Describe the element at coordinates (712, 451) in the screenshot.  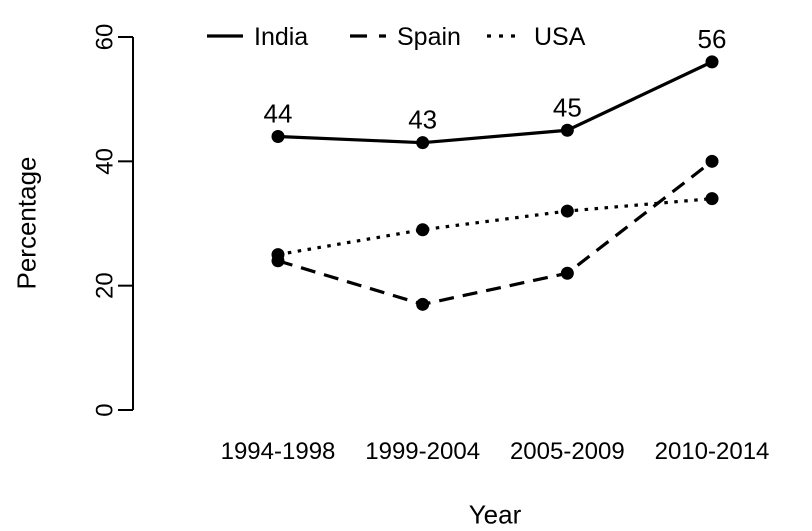
I see `x-tick-label: 2010-2014` at that location.